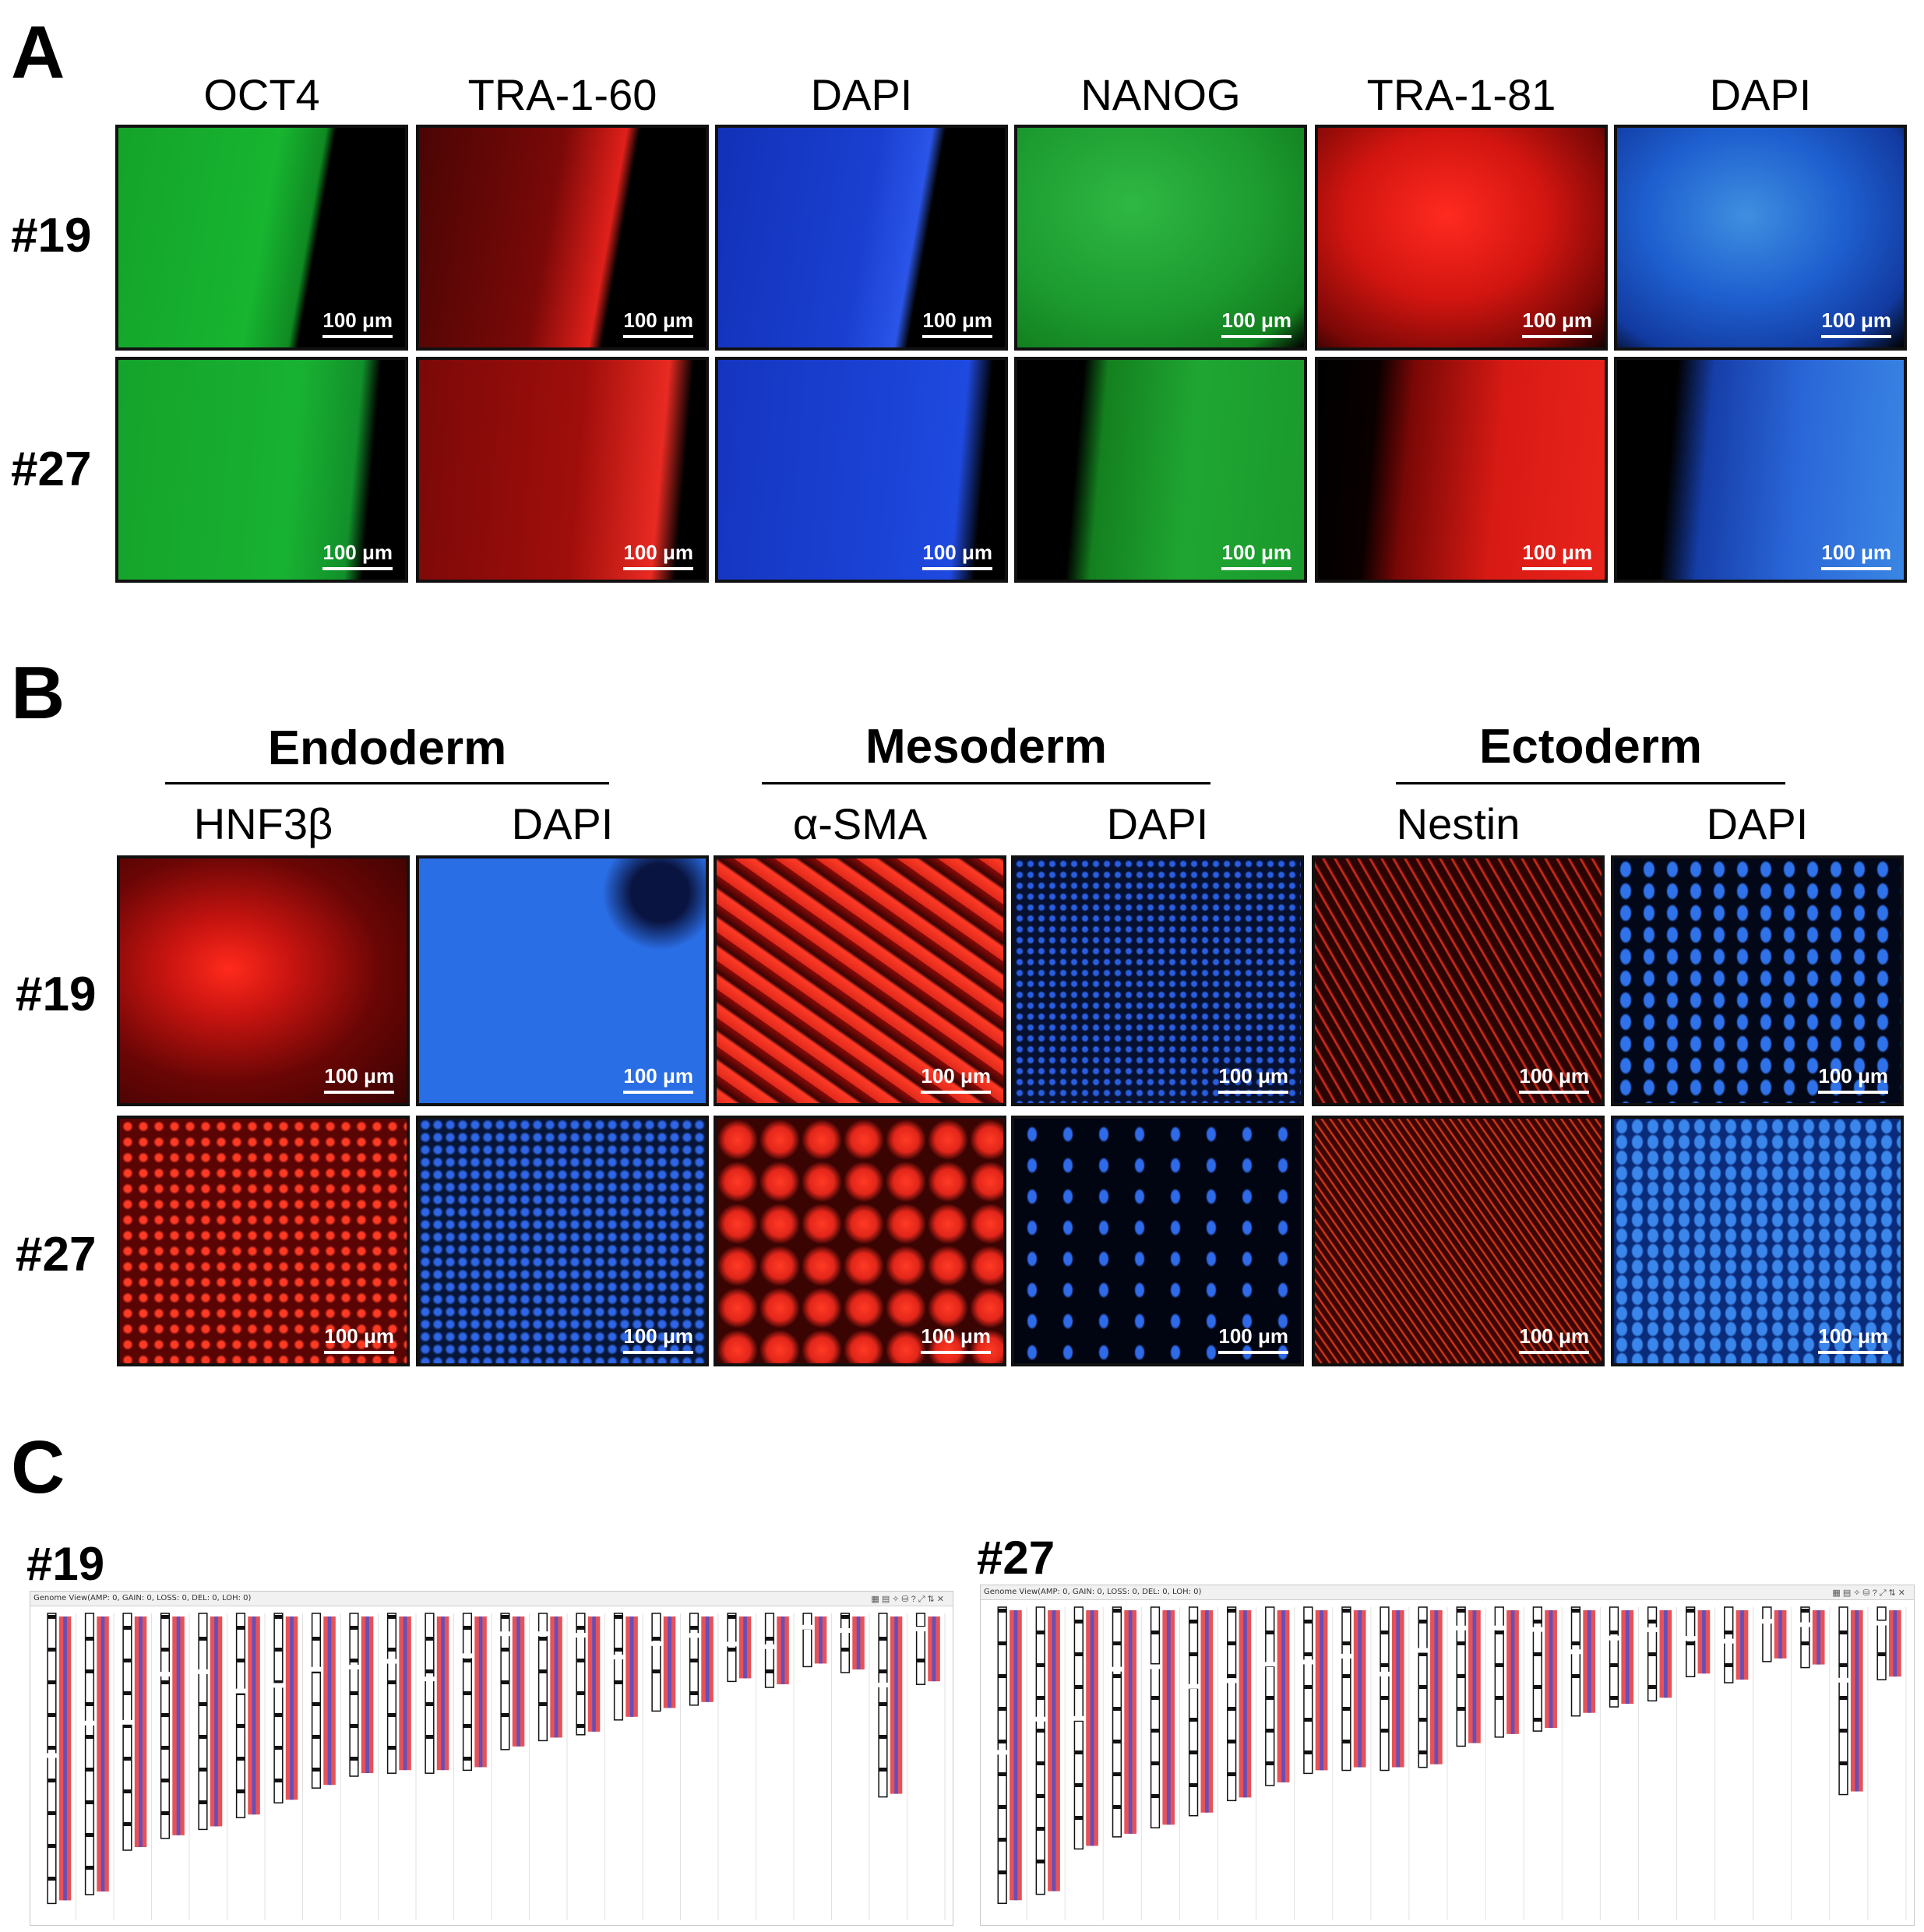 This screenshot has height=1932, width=1924. Describe the element at coordinates (860, 981) in the screenshot. I see `micrograph-asma-19: 100 μm` at that location.